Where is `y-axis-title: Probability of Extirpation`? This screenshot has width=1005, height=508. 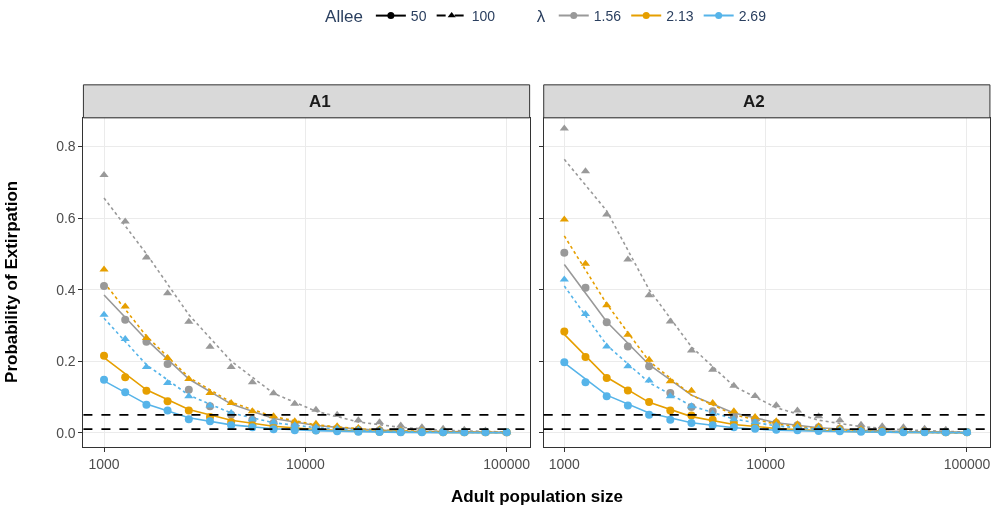
y-axis-title: Probability of Extirpation is located at coordinates (12, 281).